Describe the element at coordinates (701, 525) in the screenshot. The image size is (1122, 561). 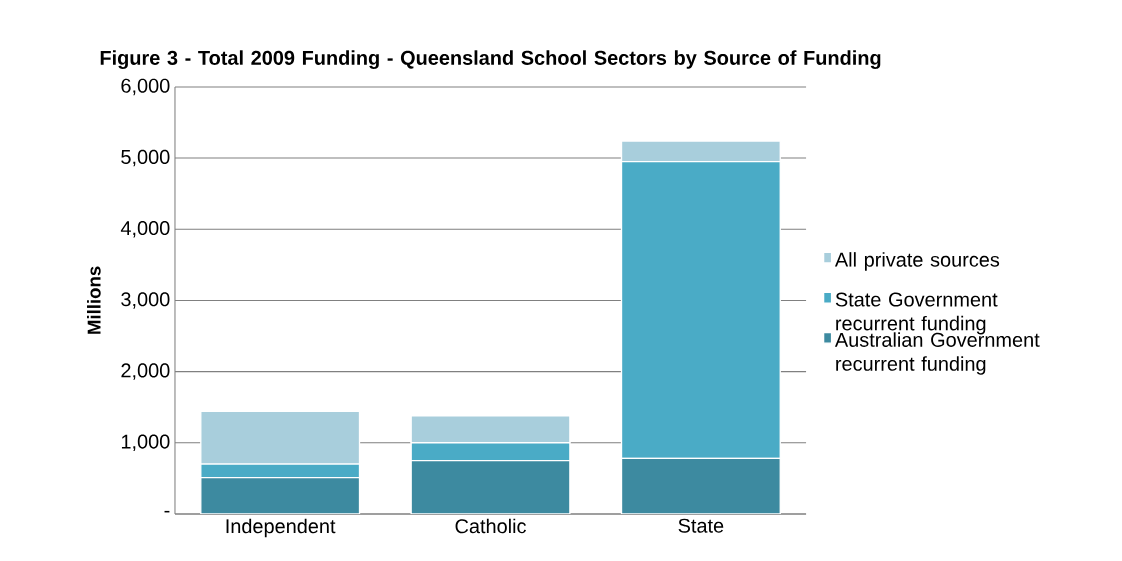
I see `x-tick-label: State` at that location.